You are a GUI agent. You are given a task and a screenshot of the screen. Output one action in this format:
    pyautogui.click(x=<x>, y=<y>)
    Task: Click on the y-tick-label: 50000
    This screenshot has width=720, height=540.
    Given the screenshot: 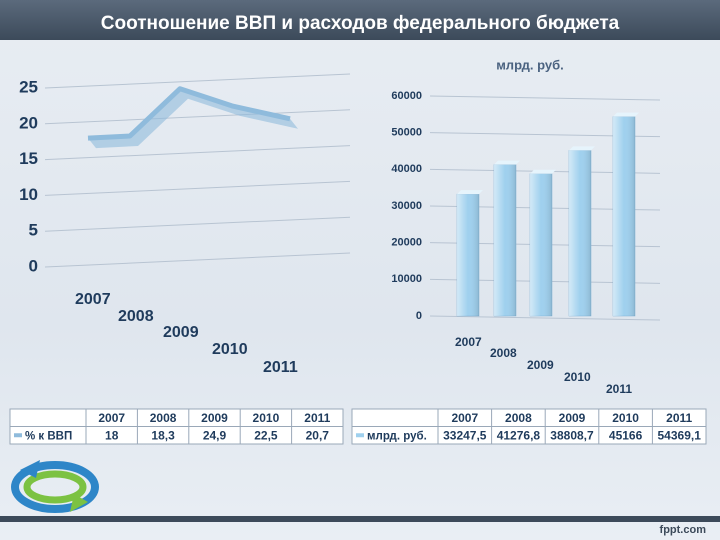 What is the action you would take?
    pyautogui.click(x=406, y=133)
    